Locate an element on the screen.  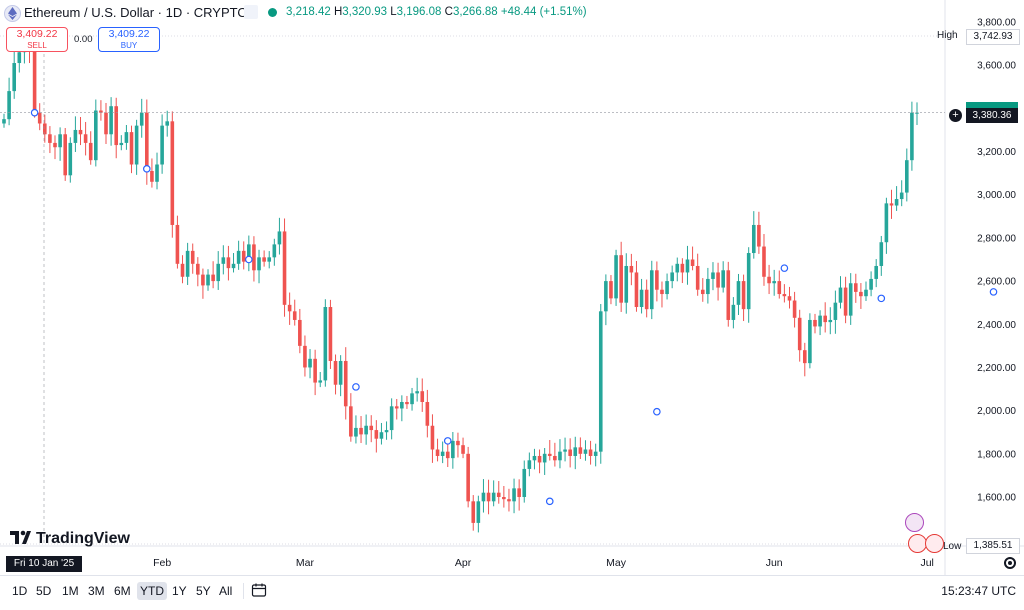
hide-legend-icon is located at coordinates (251, 12).